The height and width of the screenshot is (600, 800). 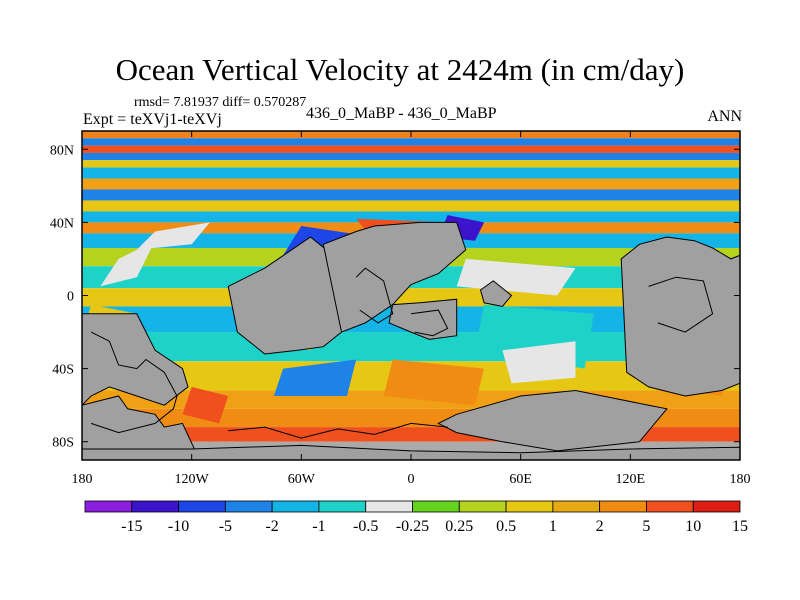 What do you see at coordinates (70, 297) in the screenshot?
I see `y-tick-label-2: 0` at bounding box center [70, 297].